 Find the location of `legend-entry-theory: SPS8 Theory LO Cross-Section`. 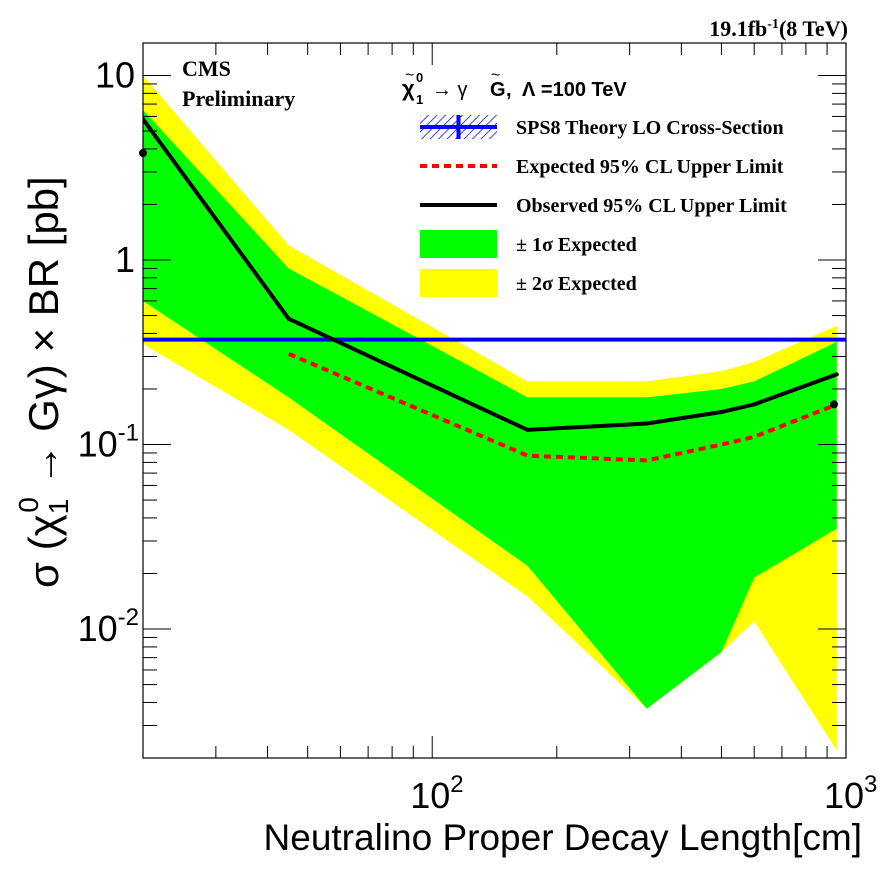

legend-entry-theory: SPS8 Theory LO Cross-Section is located at coordinates (602, 127).